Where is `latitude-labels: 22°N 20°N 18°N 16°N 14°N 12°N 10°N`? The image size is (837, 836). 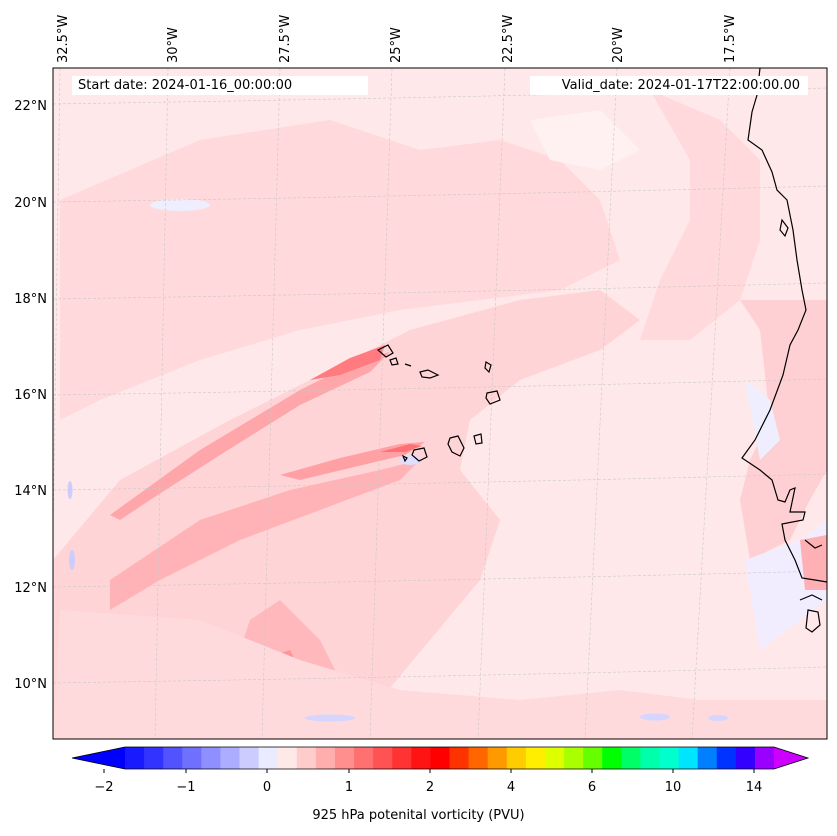
latitude-labels: 22°N 20°N 18°N 16°N 14°N 12°N 10°N is located at coordinates (30, 395).